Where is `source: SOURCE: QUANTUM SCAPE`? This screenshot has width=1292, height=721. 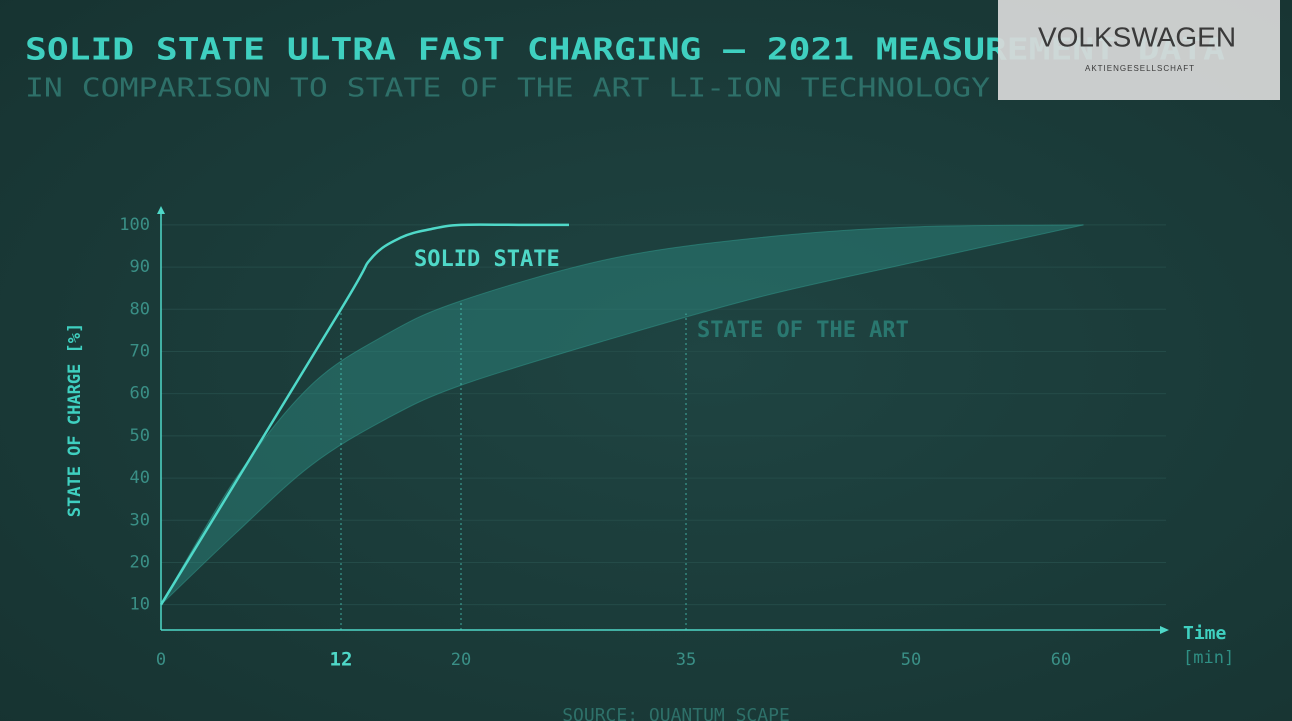
source: SOURCE: QUANTUM SCAPE is located at coordinates (676, 713).